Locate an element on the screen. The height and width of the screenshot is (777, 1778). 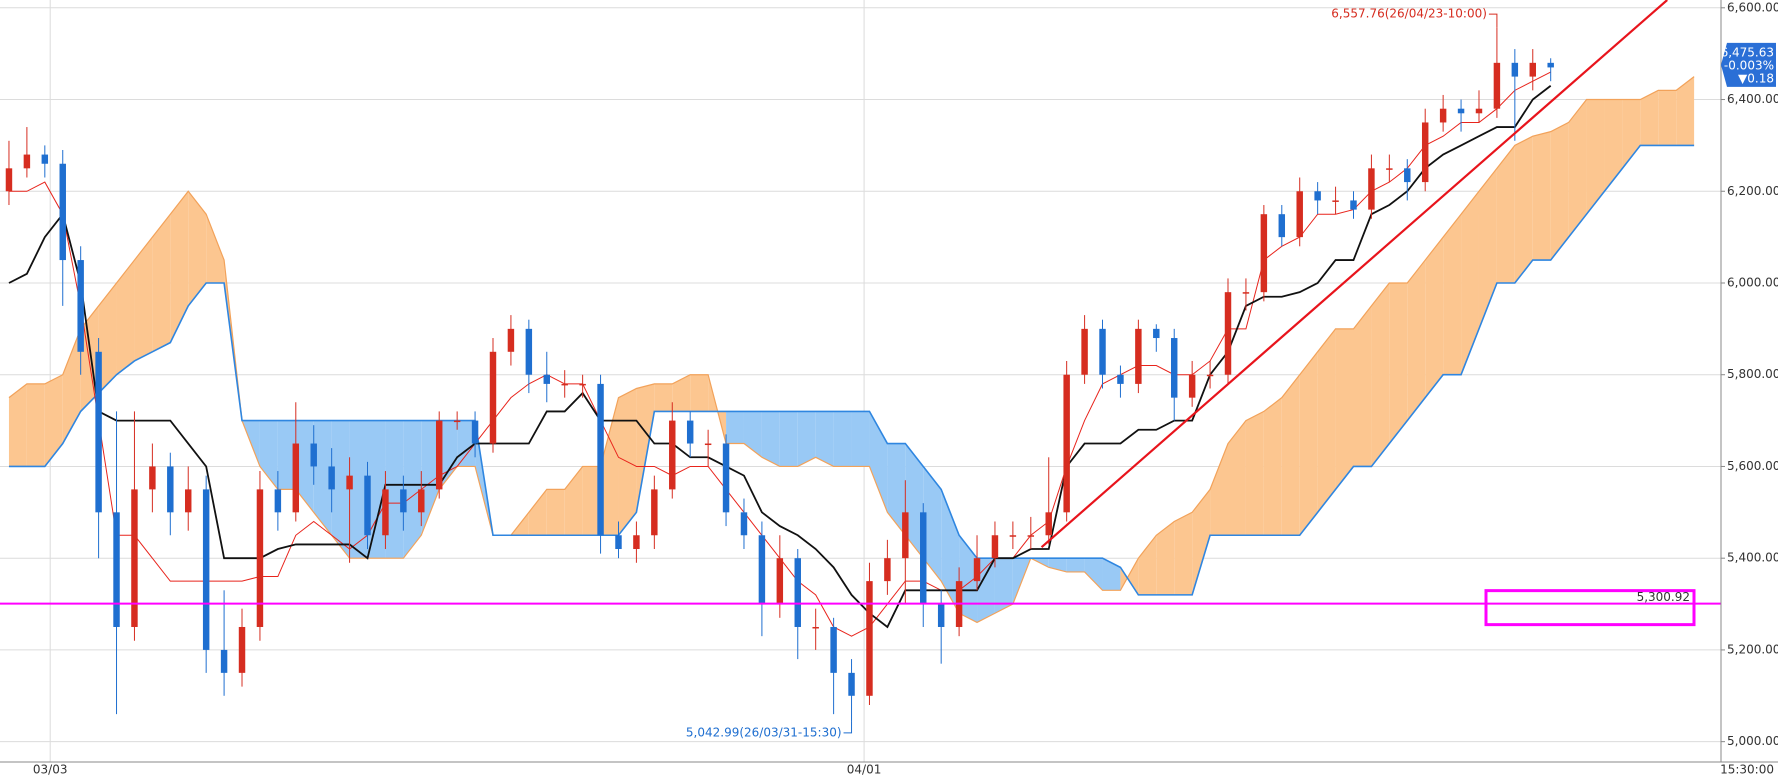
annotation-leader is located at coordinates (848, 727).